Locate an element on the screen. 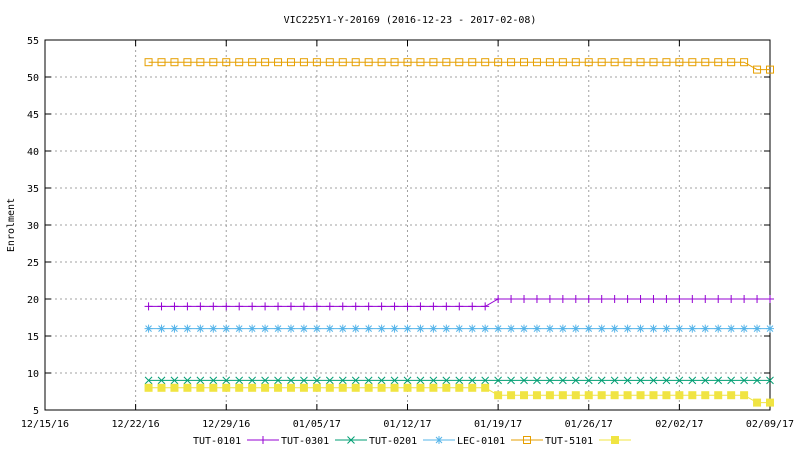  y-tick-label: 30 is located at coordinates (33, 226).